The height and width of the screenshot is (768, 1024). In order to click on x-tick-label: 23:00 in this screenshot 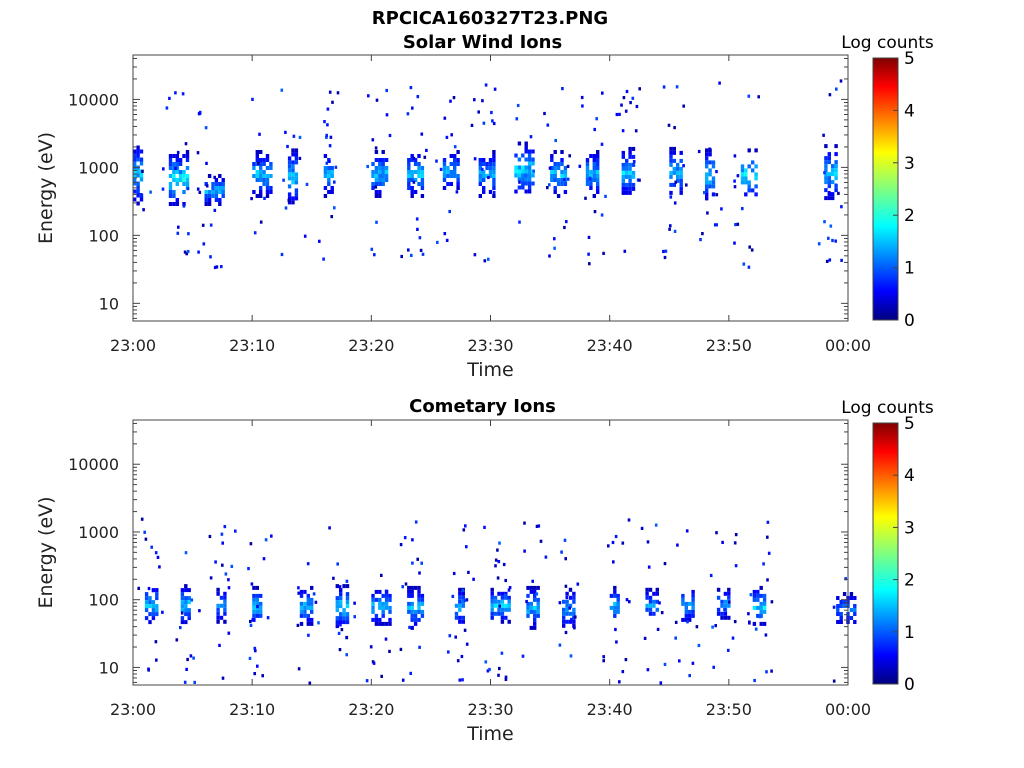, I will do `click(133, 709)`.